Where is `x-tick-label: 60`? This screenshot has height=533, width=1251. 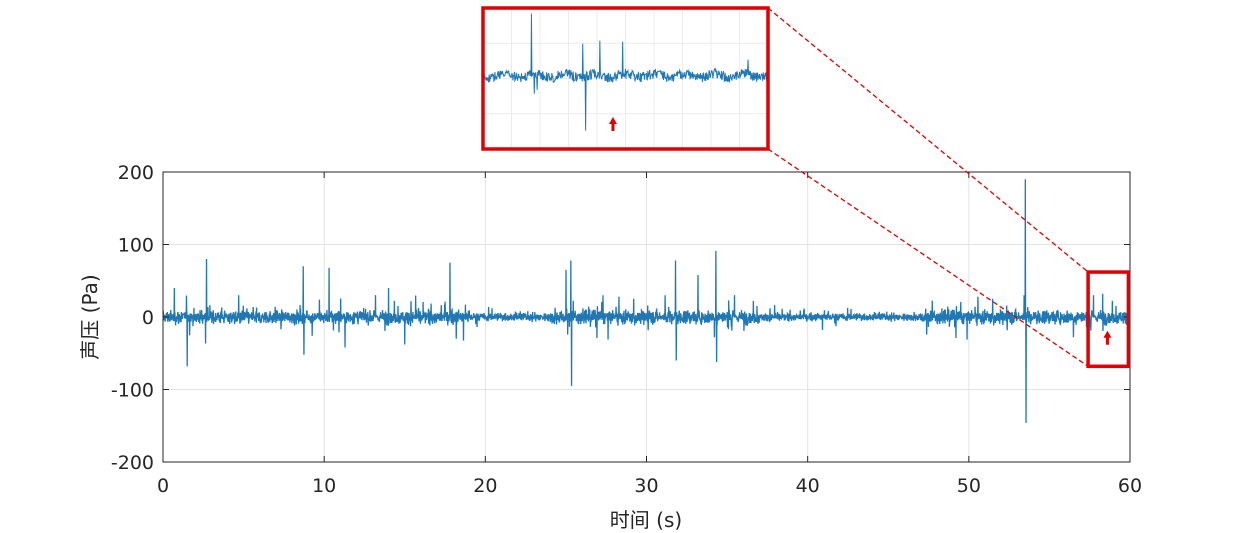
x-tick-label: 60 is located at coordinates (1130, 486).